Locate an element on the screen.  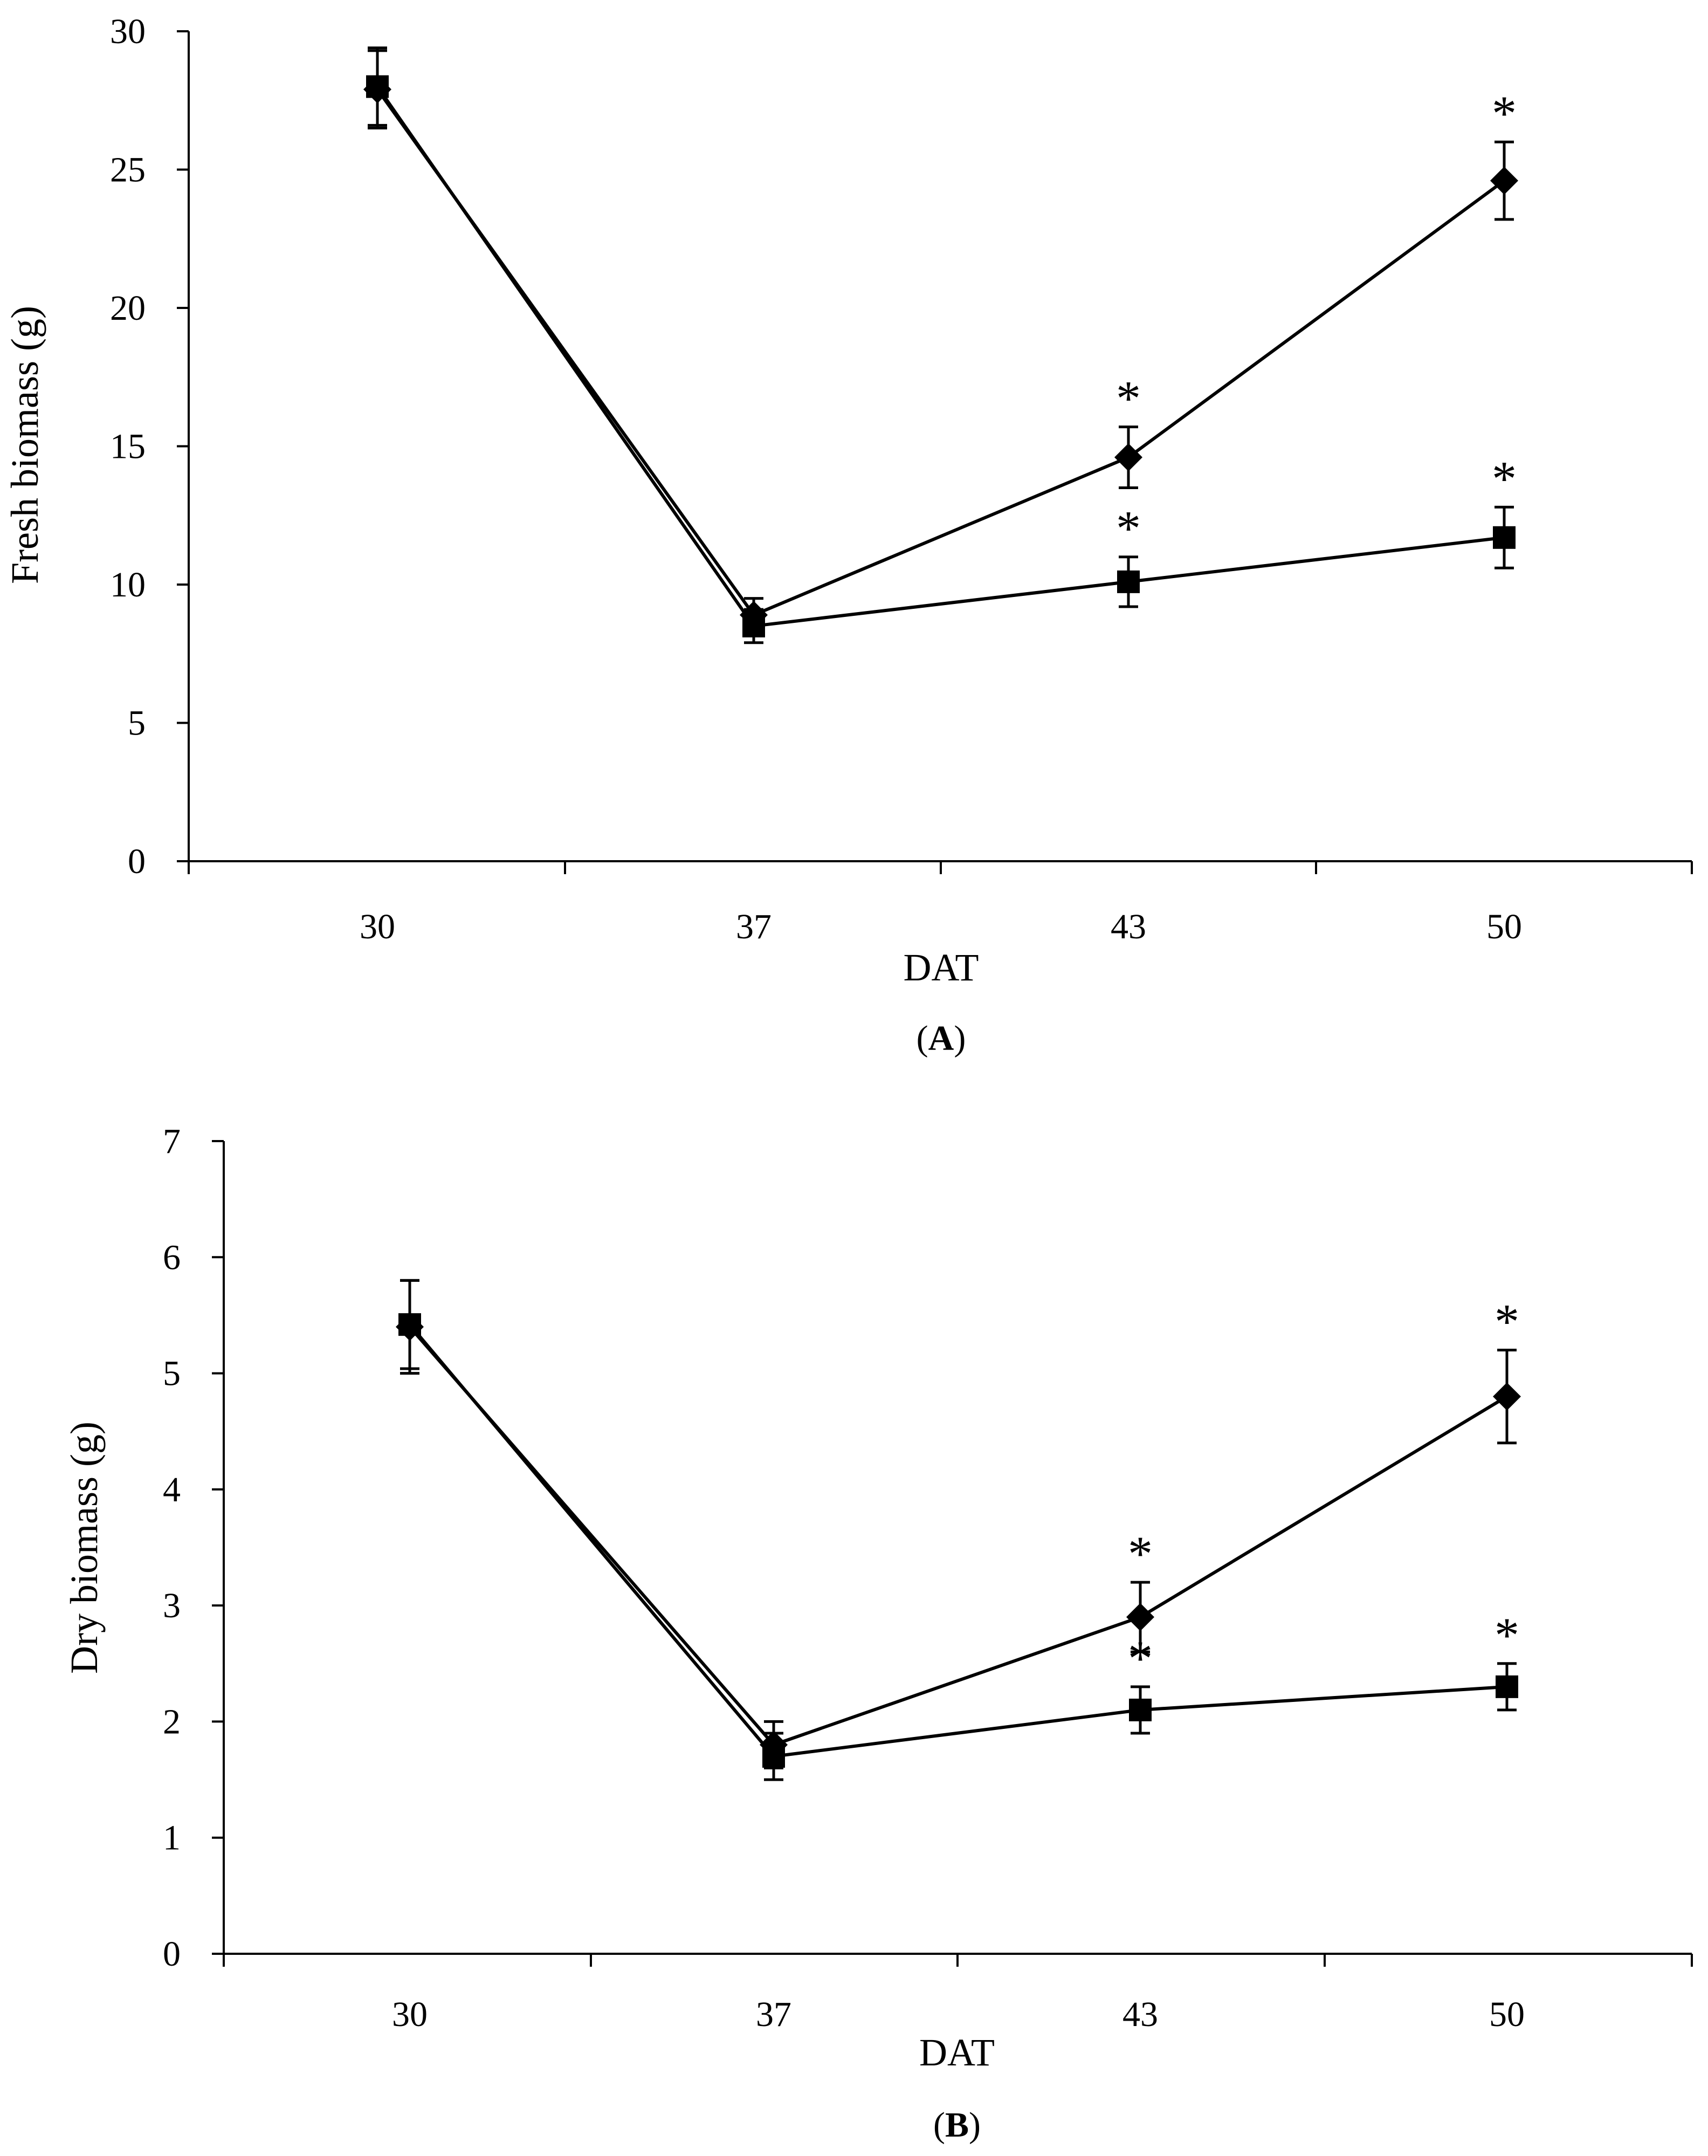
y-tick-label: 7 is located at coordinates (172, 1141).